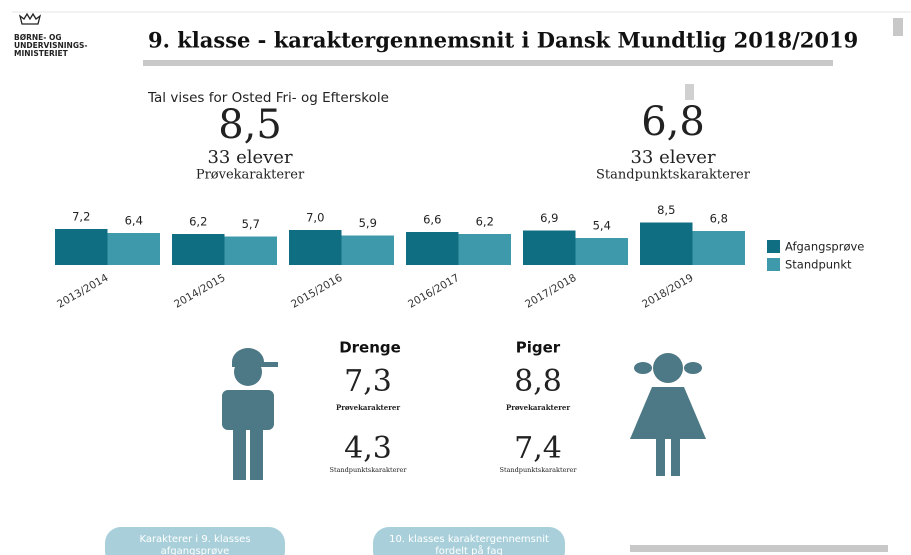 The width and height of the screenshot is (911, 555). What do you see at coordinates (268, 98) in the screenshot?
I see `school: Tal vises for Osted Fri- og Efterskole` at bounding box center [268, 98].